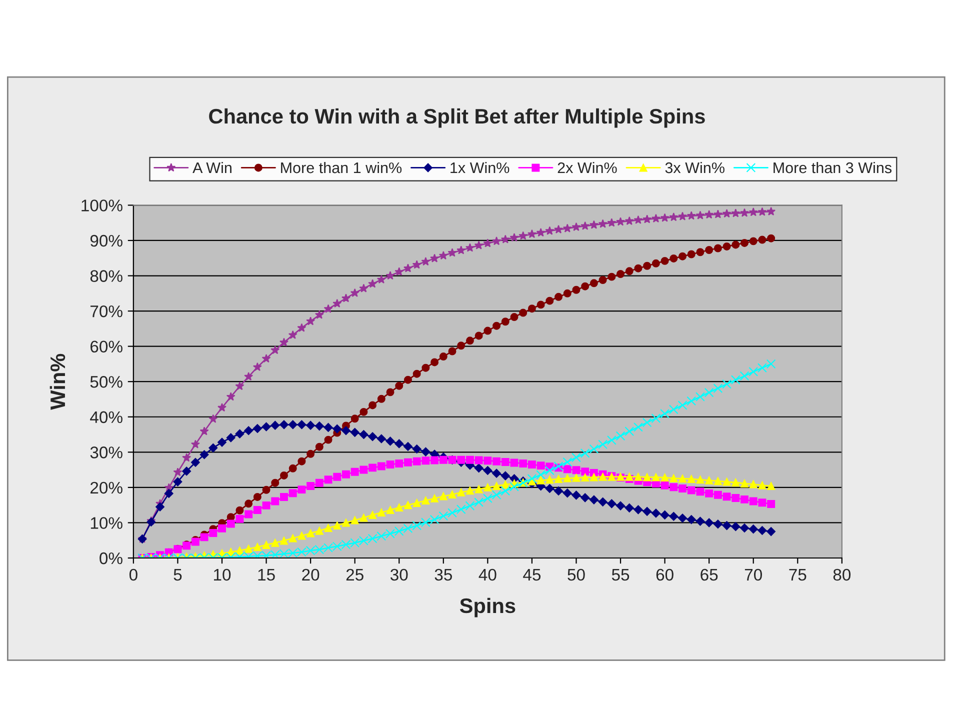 The width and height of the screenshot is (960, 720). What do you see at coordinates (212, 168) in the screenshot?
I see `legend-label: A Win` at bounding box center [212, 168].